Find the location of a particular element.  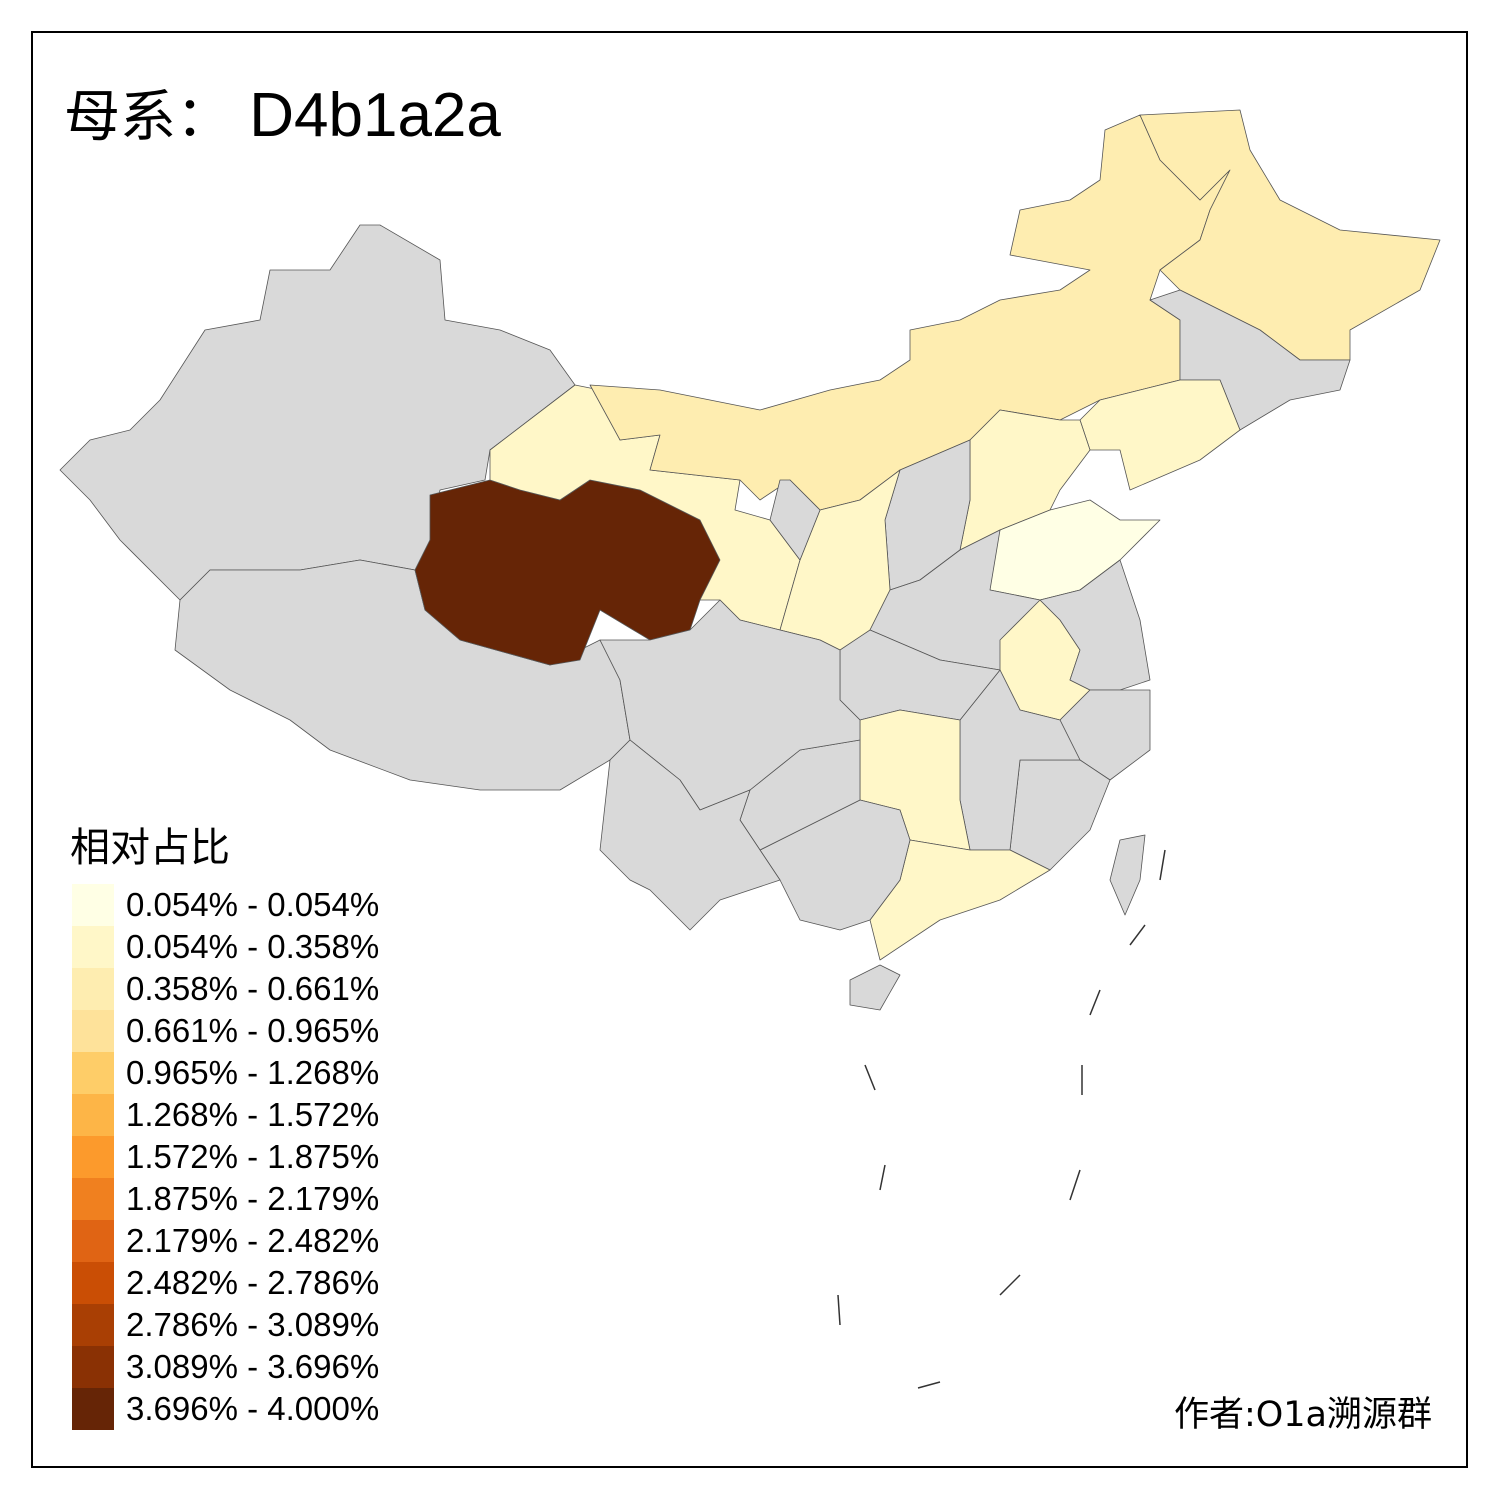

region-hainan is located at coordinates (875, 987).